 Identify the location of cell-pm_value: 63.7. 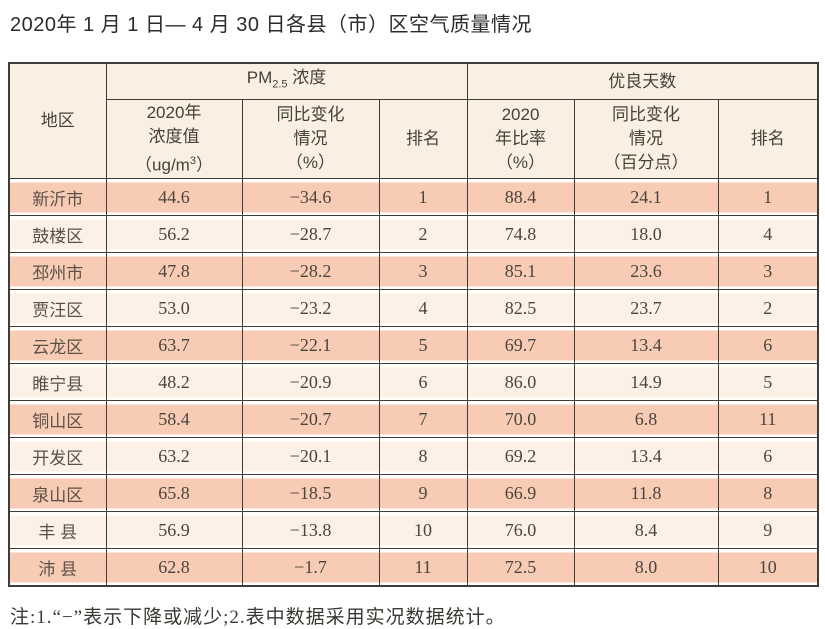
(174, 345).